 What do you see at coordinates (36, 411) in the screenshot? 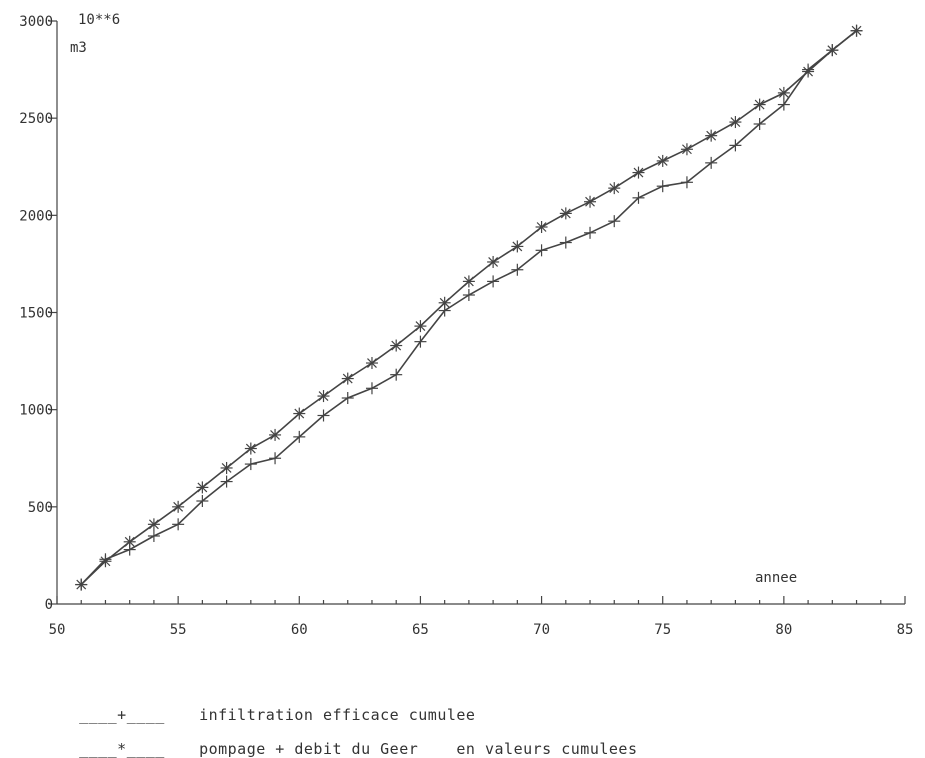
I see `y-tick-label: 1000` at bounding box center [36, 411].